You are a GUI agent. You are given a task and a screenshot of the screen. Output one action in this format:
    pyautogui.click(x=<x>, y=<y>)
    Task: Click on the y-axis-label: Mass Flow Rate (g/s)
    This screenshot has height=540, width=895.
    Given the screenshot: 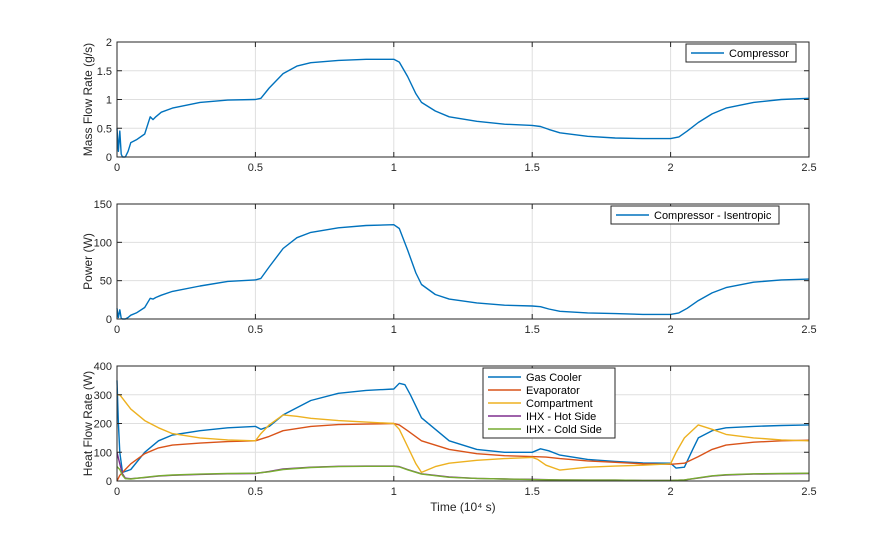 What is the action you would take?
    pyautogui.click(x=88, y=99)
    